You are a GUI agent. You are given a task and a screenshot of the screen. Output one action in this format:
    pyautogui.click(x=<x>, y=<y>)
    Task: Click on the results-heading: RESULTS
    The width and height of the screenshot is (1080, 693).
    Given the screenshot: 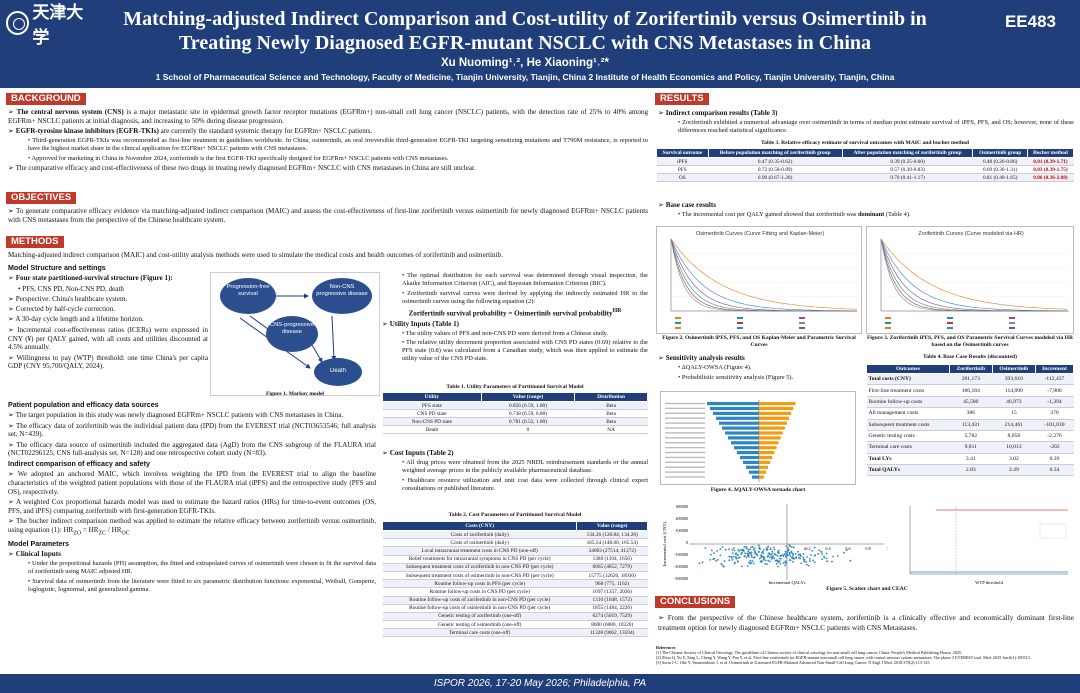 What is the action you would take?
    pyautogui.click(x=682, y=99)
    